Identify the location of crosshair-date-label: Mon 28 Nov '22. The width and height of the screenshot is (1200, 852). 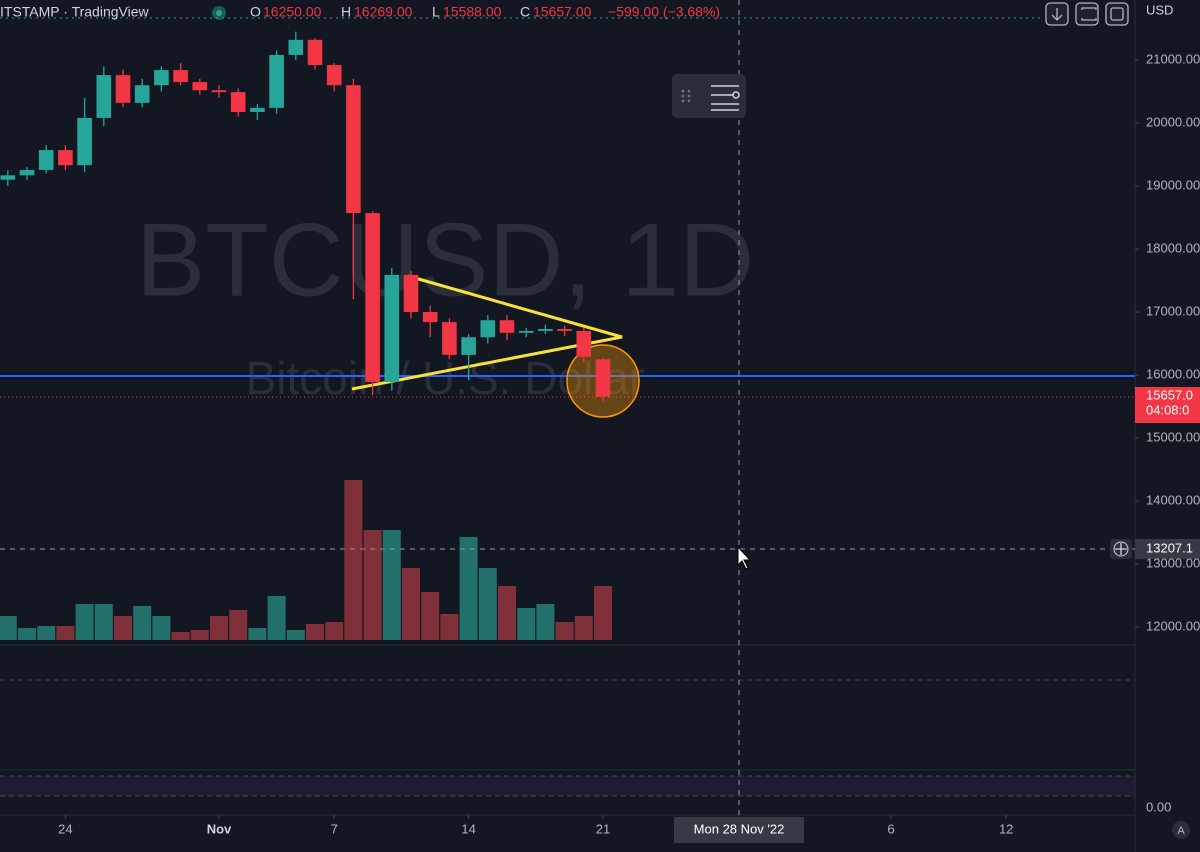
(739, 828).